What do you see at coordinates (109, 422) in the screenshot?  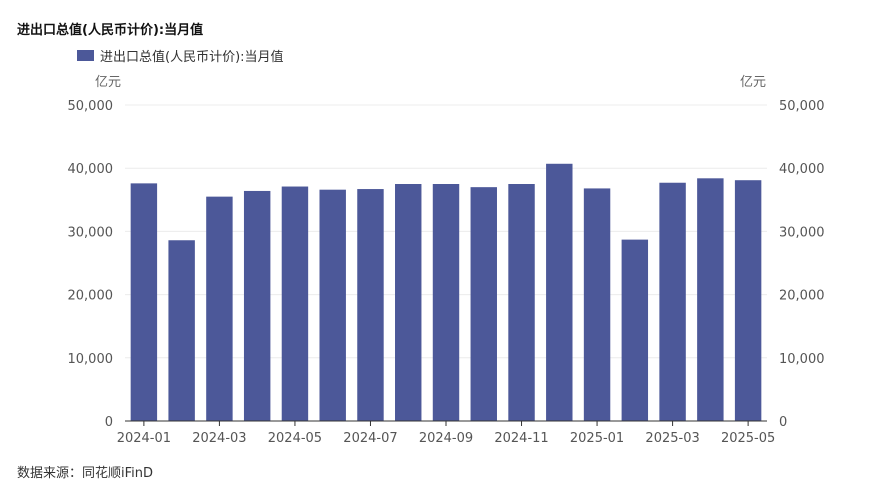 I see `y-tick-label-left: 0` at bounding box center [109, 422].